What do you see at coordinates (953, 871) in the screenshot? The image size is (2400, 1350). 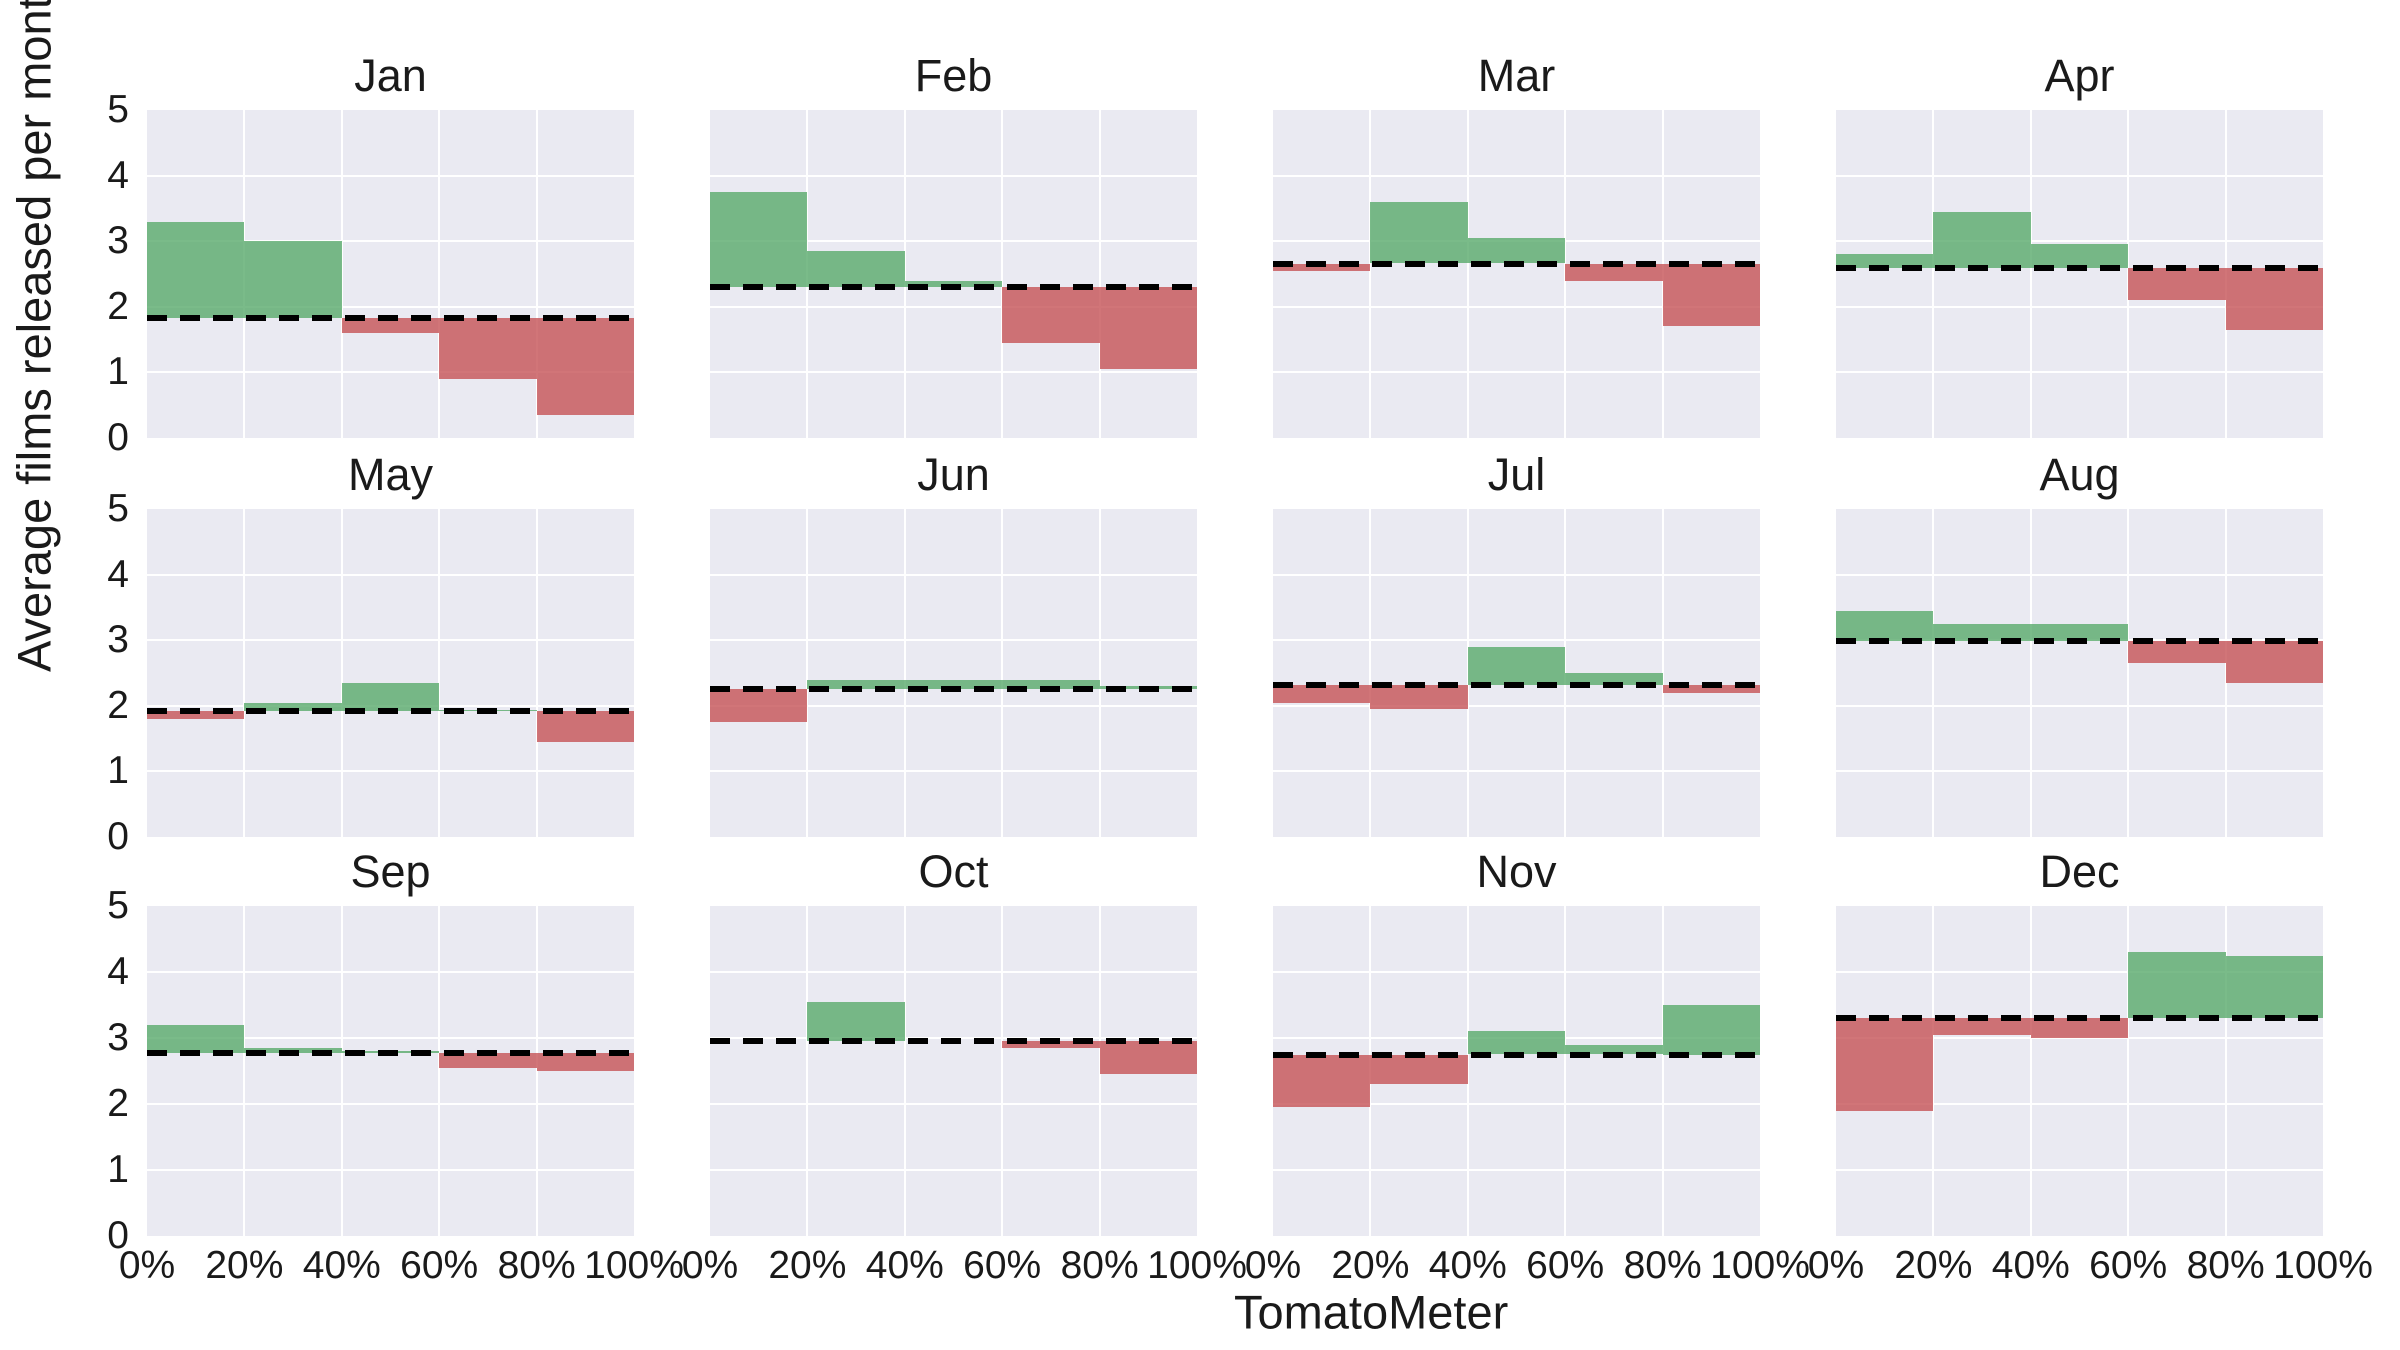 I see `subplot-title-oct: Oct` at bounding box center [953, 871].